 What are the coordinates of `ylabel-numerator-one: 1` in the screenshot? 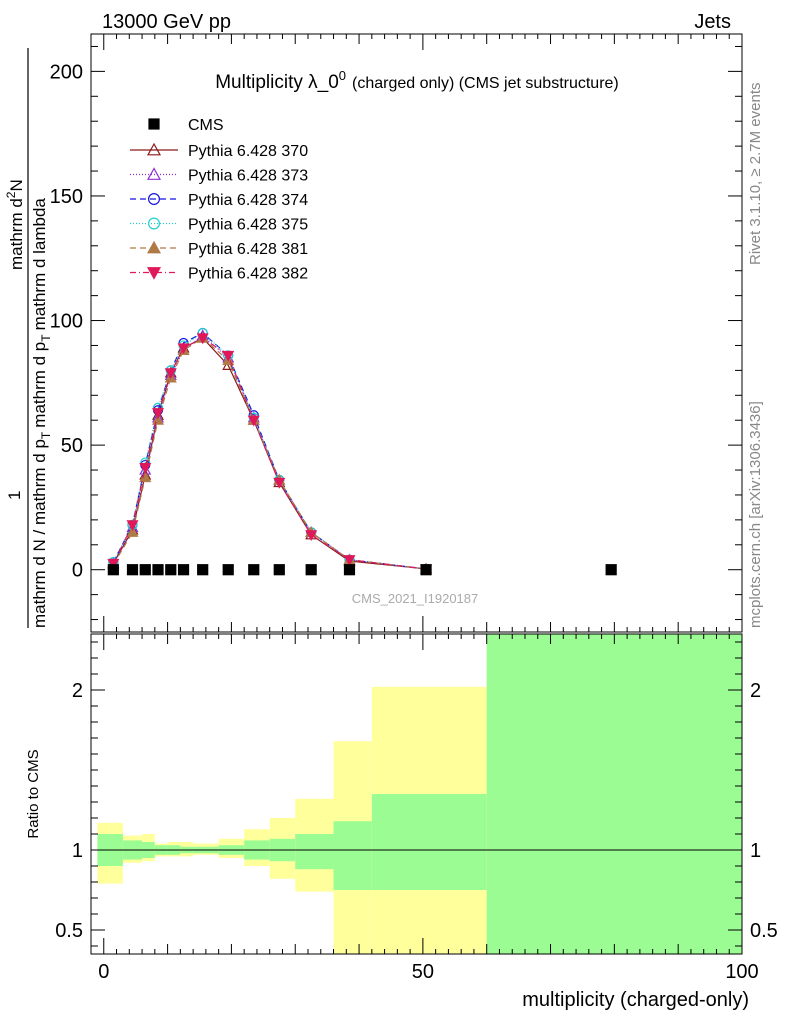 It's located at (14, 495).